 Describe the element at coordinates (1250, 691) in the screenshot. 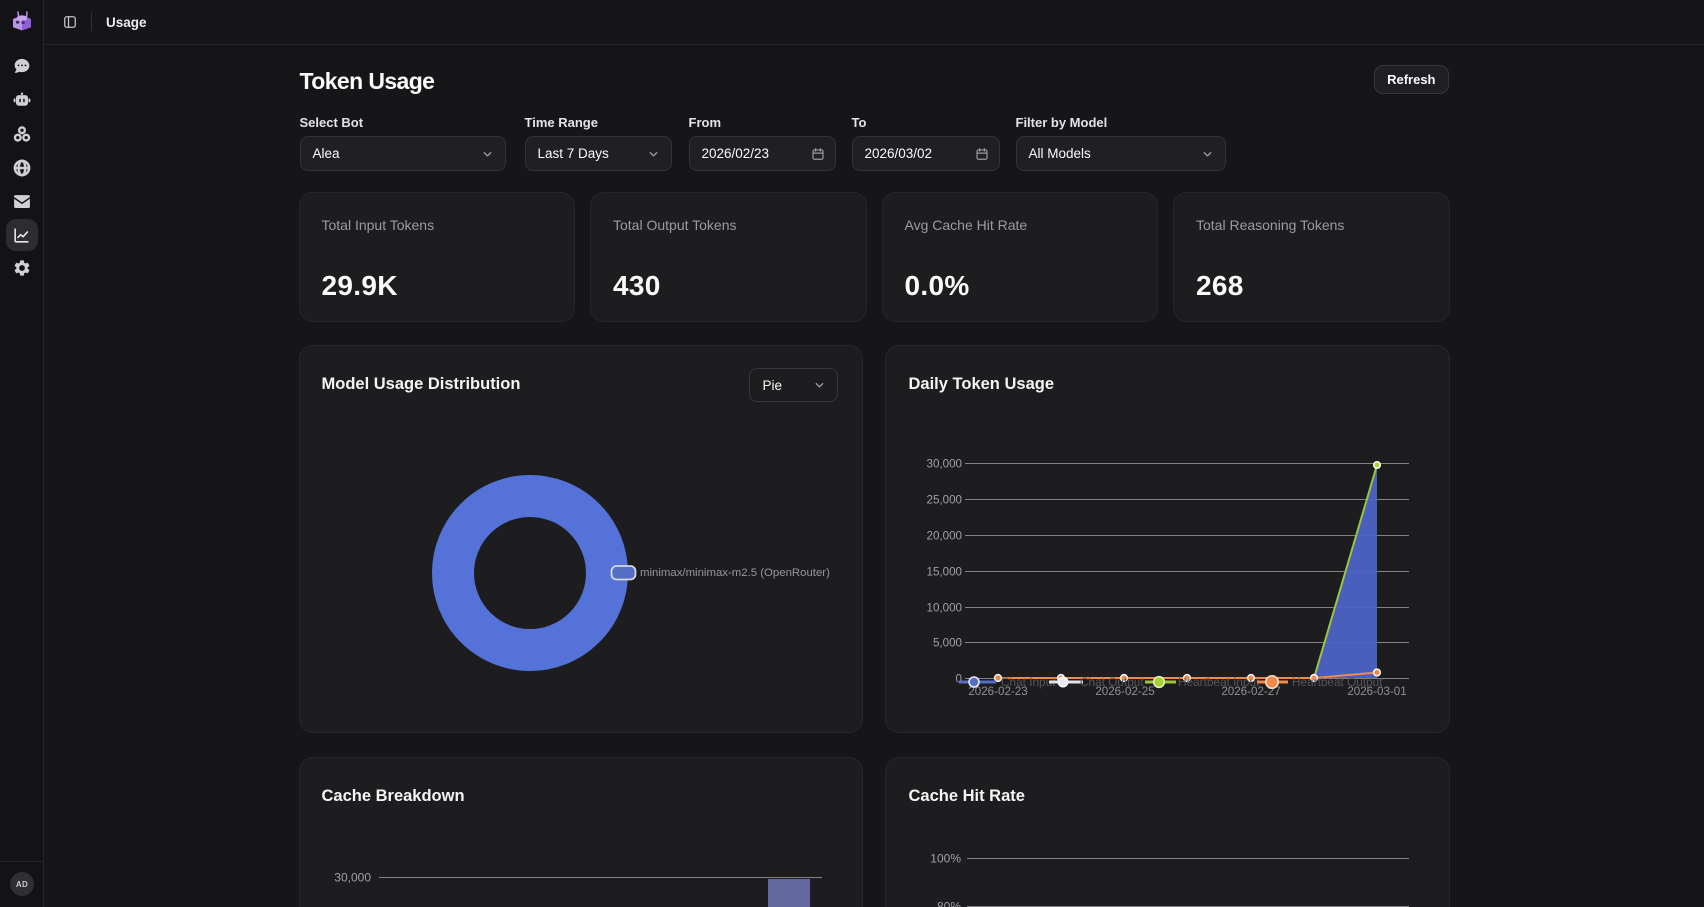

I see `svg-text: 2026-02-27` at that location.